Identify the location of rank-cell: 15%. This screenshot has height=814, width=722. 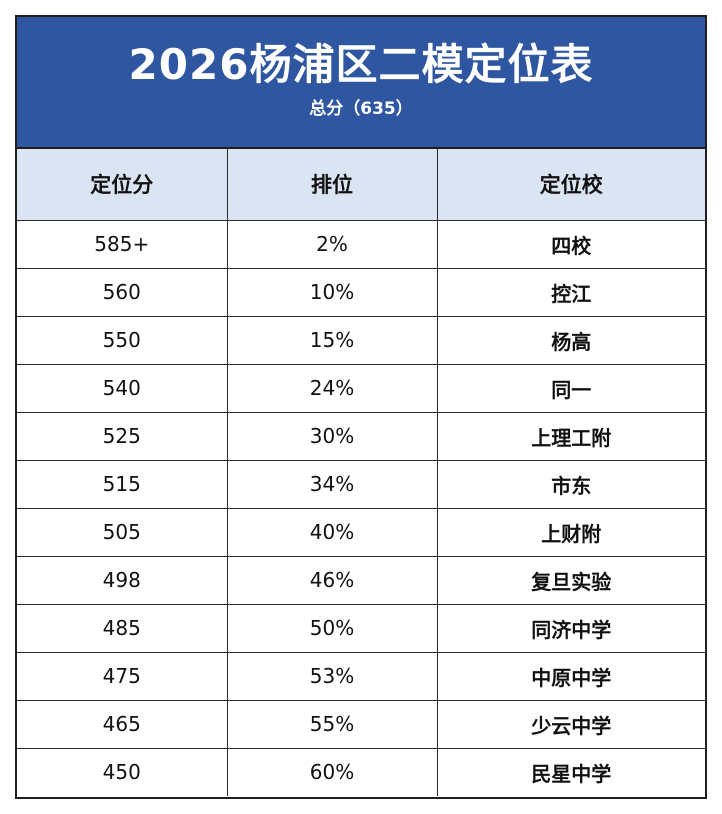
(332, 340).